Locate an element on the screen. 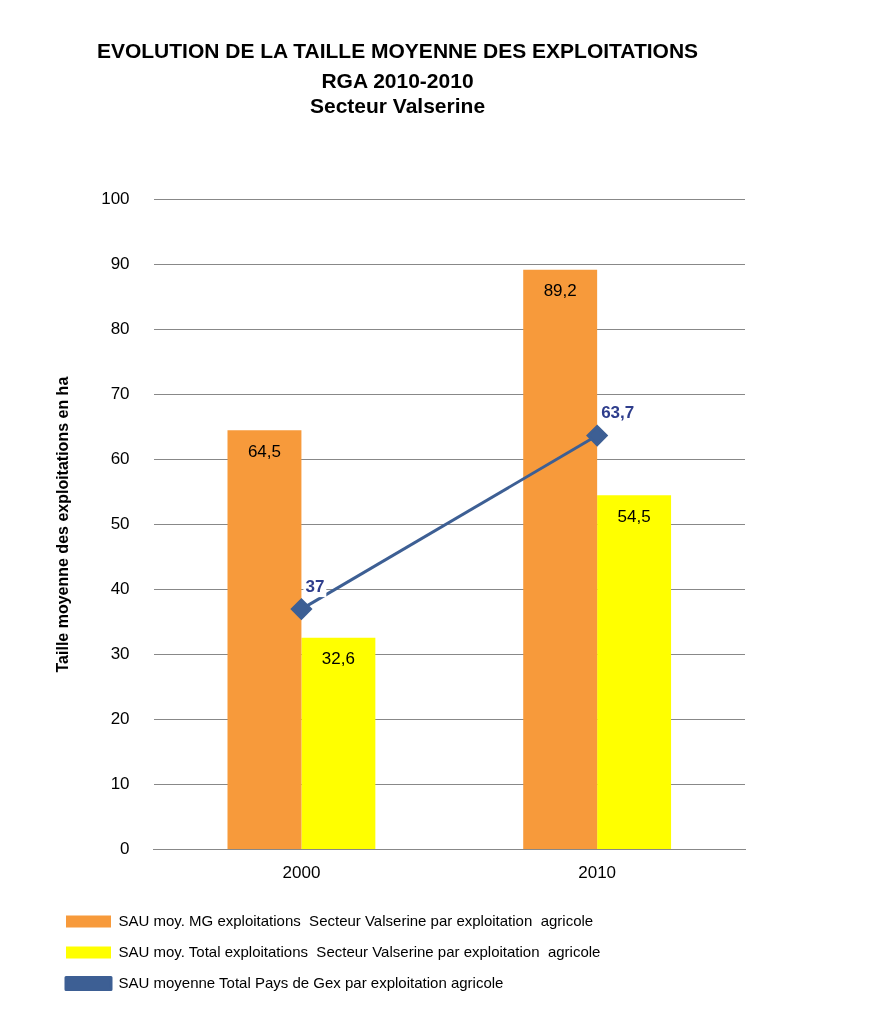 The width and height of the screenshot is (875, 1011). y-tick-label: 40 is located at coordinates (120, 589).